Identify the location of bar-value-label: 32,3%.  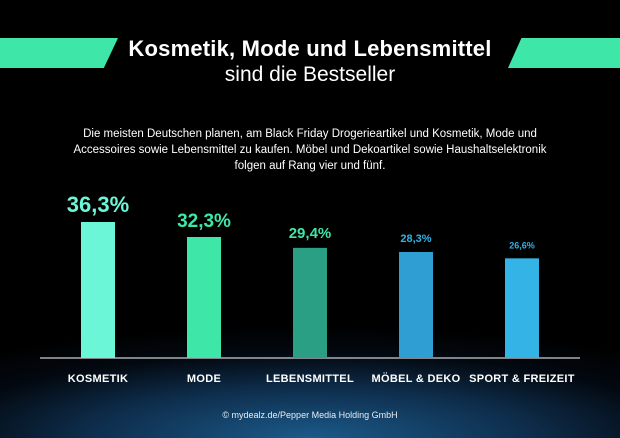
(204, 221).